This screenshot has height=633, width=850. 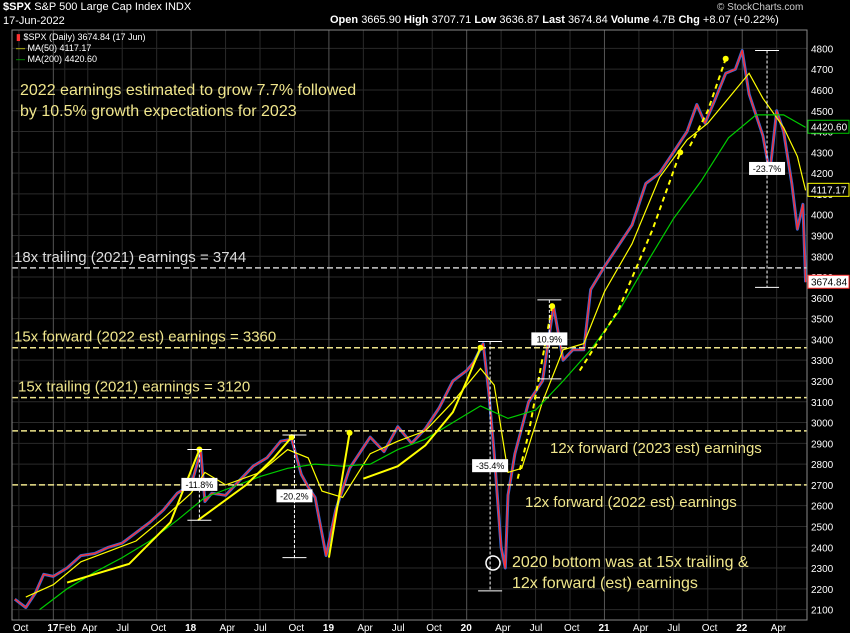 I want to click on level-label: 12x forward (2022 est) earnings, so click(x=631, y=502).